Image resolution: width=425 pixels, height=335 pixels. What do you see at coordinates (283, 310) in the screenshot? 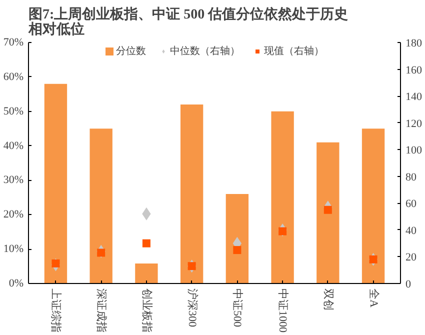
I see `x-tick-label: 中证1000` at bounding box center [283, 310].